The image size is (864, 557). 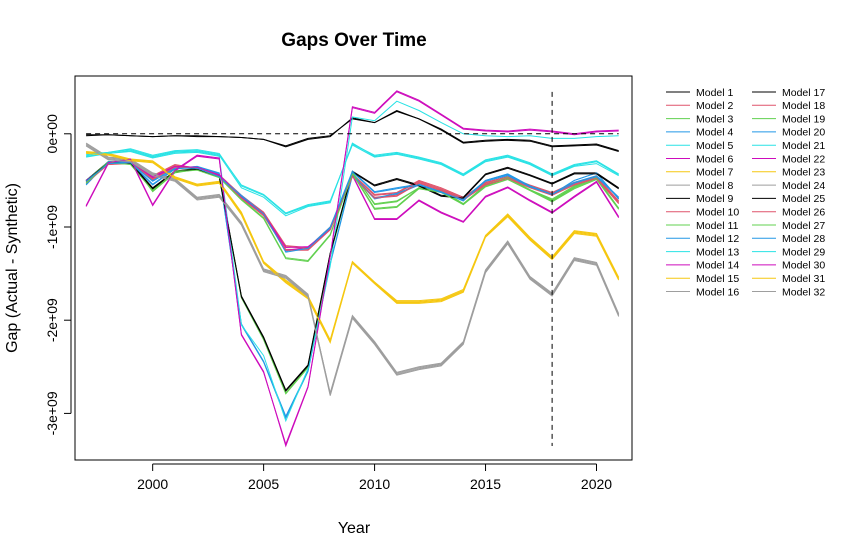 What do you see at coordinates (715, 106) in the screenshot?
I see `legend-label-model-2: Model 2` at bounding box center [715, 106].